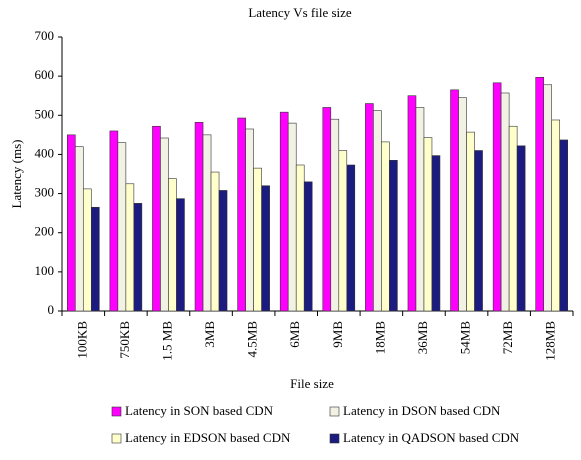 The height and width of the screenshot is (460, 581). What do you see at coordinates (81, 340) in the screenshot?
I see `x-tick-label: 100KB` at bounding box center [81, 340].